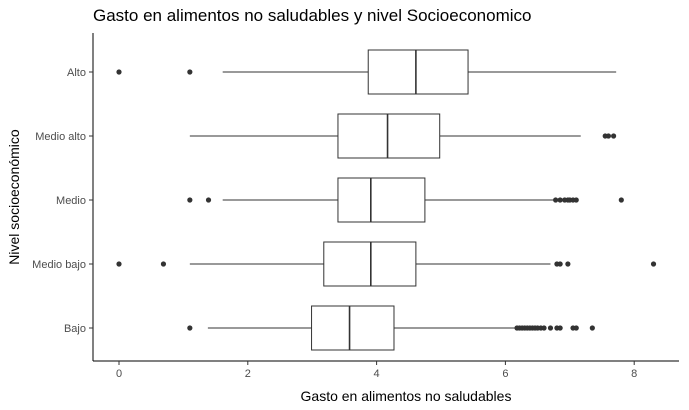 This screenshot has height=410, width=689. I want to click on box-bajo, so click(391, 328).